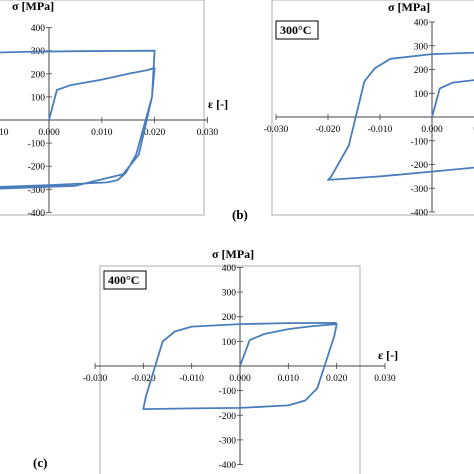 This screenshot has width=474, height=474. I want to click on temperature-label: 400°C, so click(123, 280).